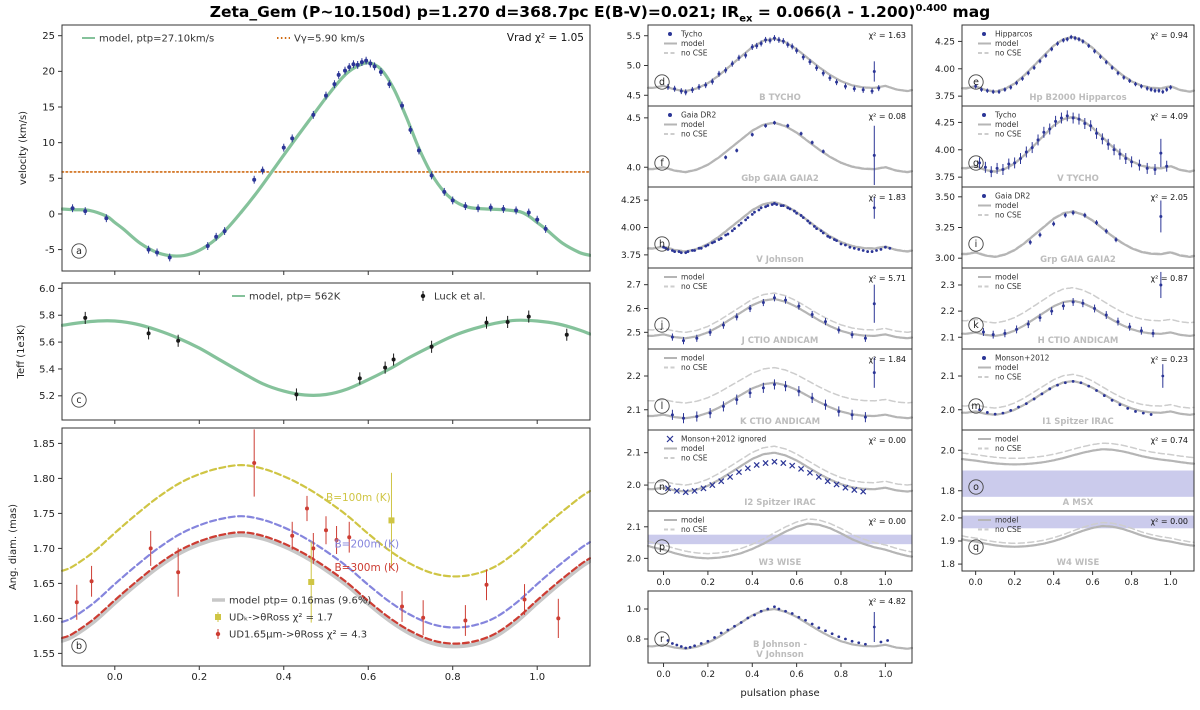 The height and width of the screenshot is (710, 1200). I want to click on diam-model-curve, so click(326, 591).